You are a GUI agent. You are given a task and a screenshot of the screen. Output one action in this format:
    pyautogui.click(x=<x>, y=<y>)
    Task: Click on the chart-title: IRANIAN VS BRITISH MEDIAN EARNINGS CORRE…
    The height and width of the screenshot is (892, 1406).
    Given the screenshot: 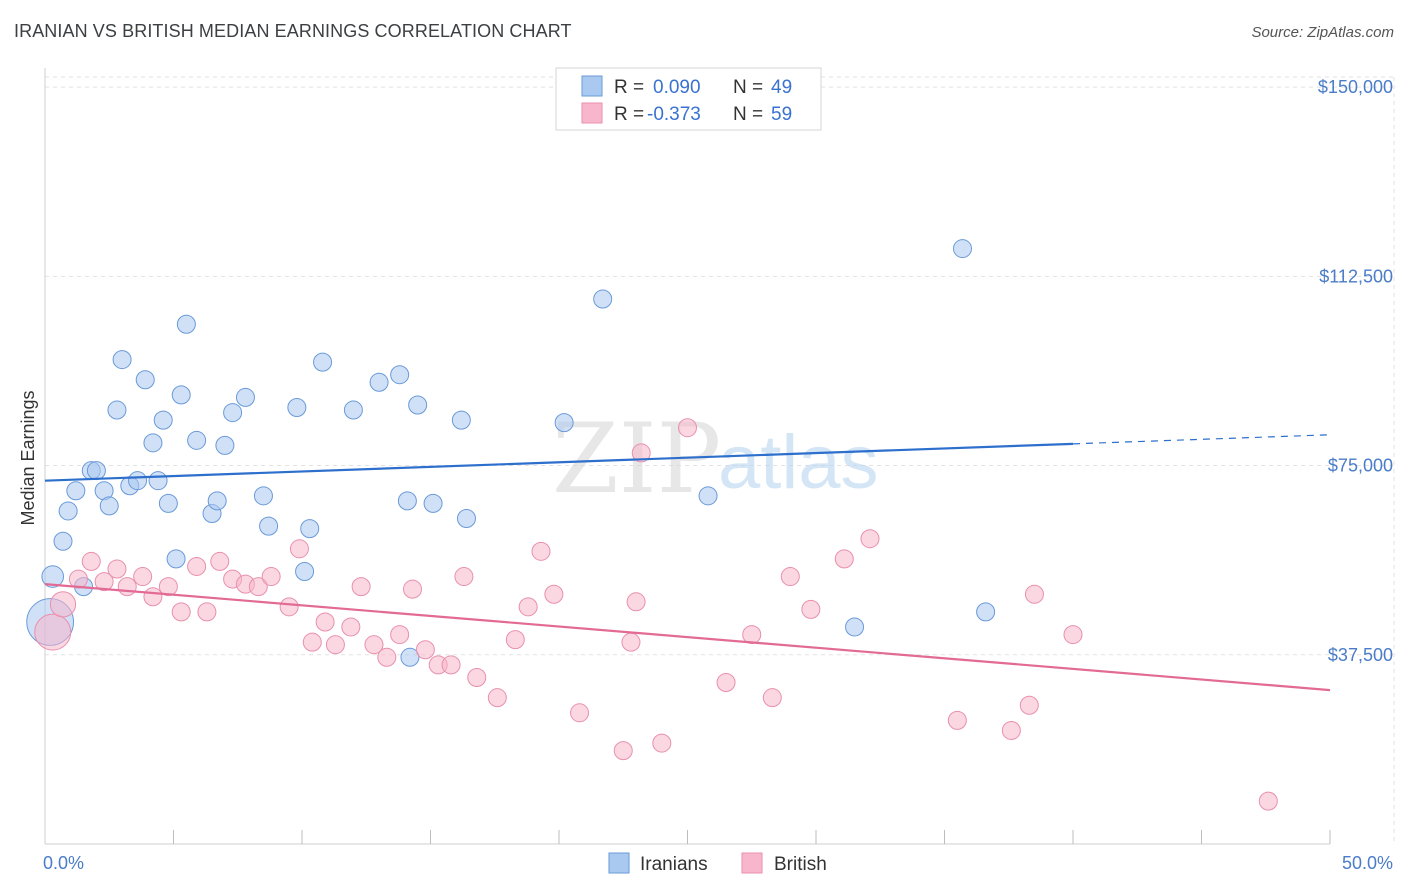 What is the action you would take?
    pyautogui.click(x=293, y=31)
    